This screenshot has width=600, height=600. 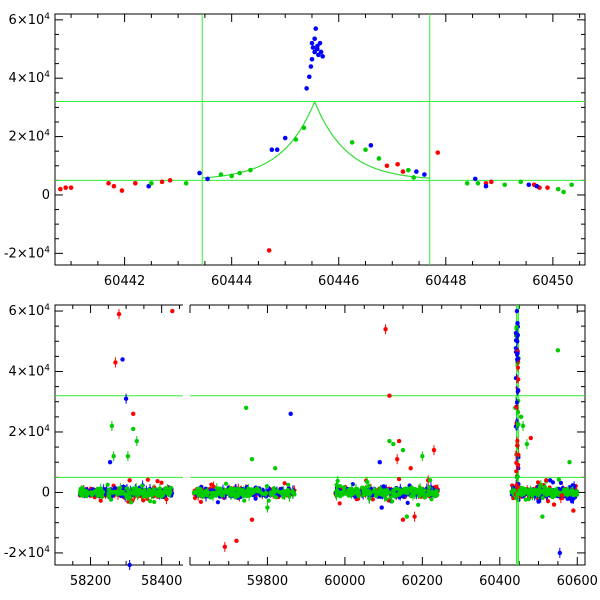 I want to click on y-tick-label: -2×104, so click(x=27, y=553).